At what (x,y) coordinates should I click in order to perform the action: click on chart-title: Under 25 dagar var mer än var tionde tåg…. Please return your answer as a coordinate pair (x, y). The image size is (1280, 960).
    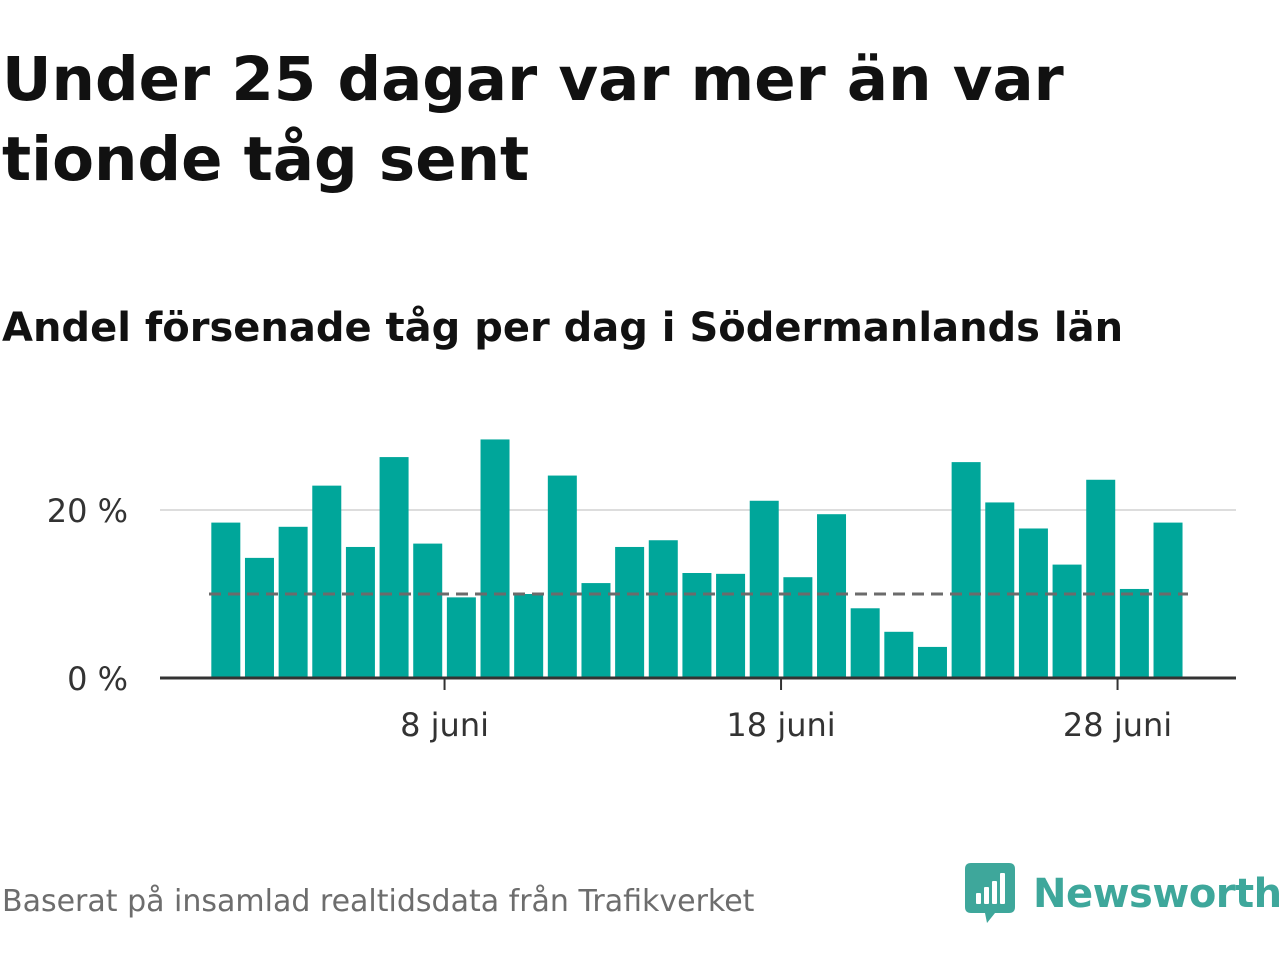
    Looking at the image, I should click on (533, 119).